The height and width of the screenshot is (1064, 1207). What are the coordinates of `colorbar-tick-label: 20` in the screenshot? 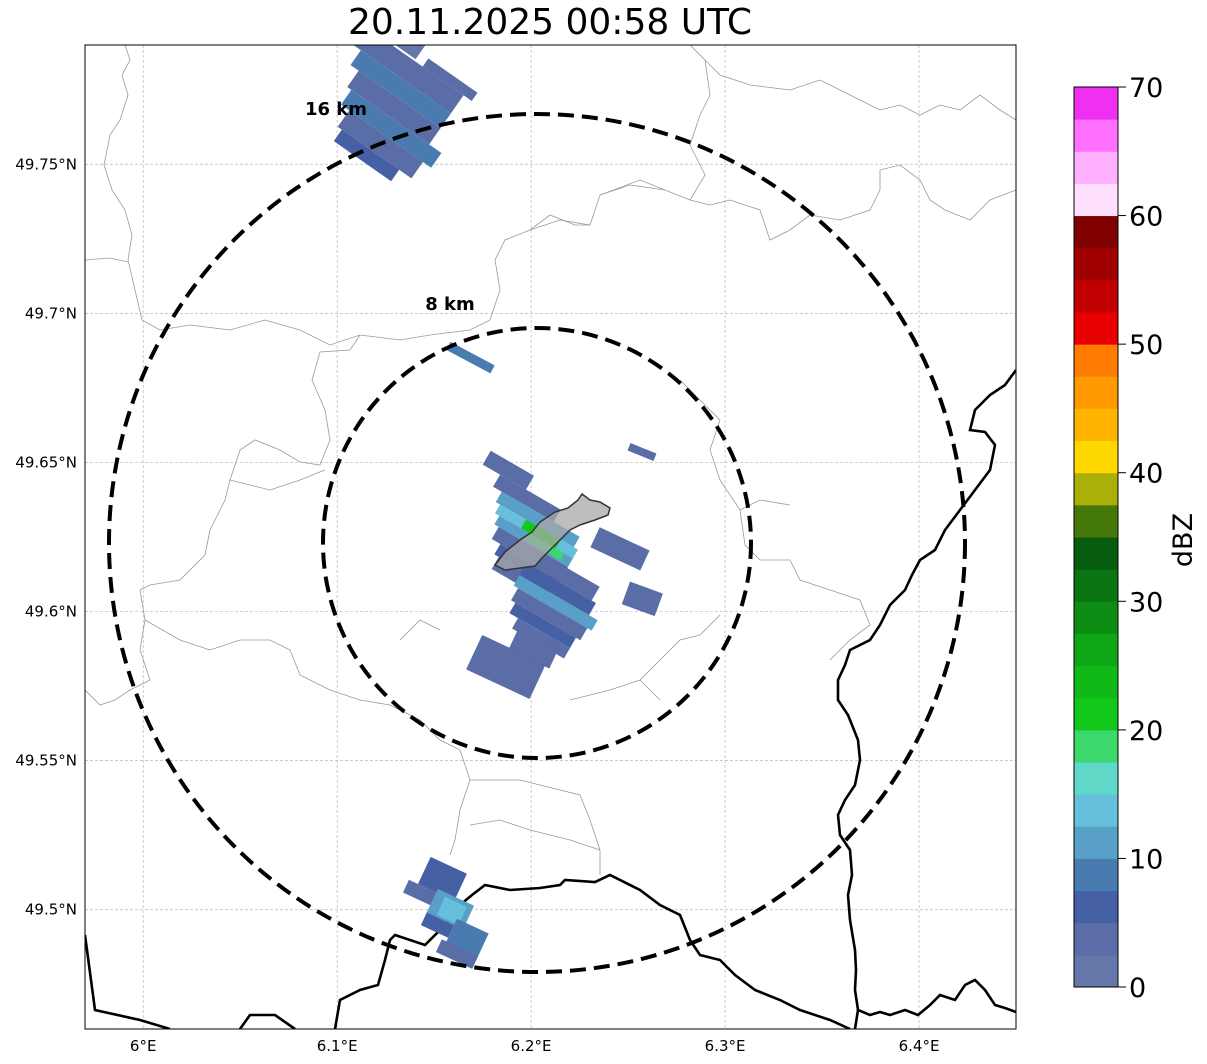 It's located at (1146, 731).